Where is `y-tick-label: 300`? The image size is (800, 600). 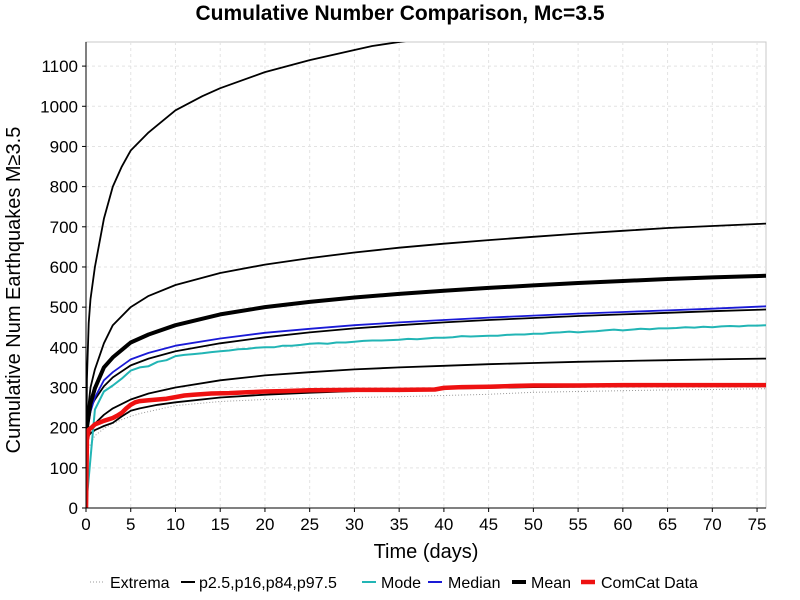
y-tick-label: 300 is located at coordinates (64, 387).